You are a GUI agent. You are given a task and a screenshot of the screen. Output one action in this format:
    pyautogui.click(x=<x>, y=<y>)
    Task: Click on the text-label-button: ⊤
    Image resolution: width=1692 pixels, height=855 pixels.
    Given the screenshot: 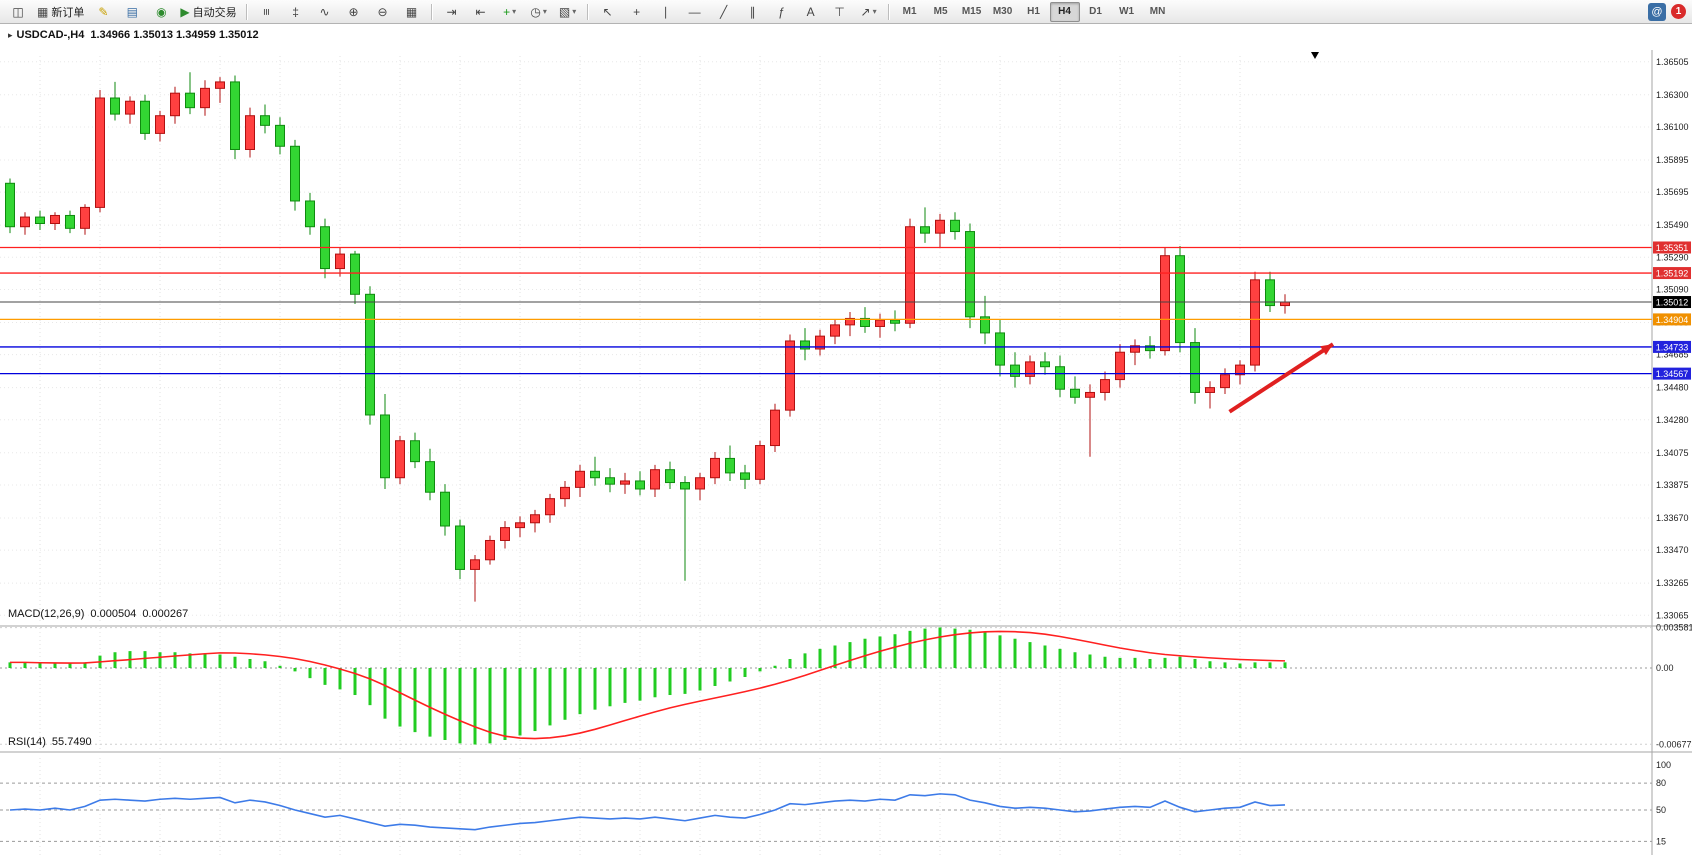 What is the action you would take?
    pyautogui.click(x=840, y=12)
    